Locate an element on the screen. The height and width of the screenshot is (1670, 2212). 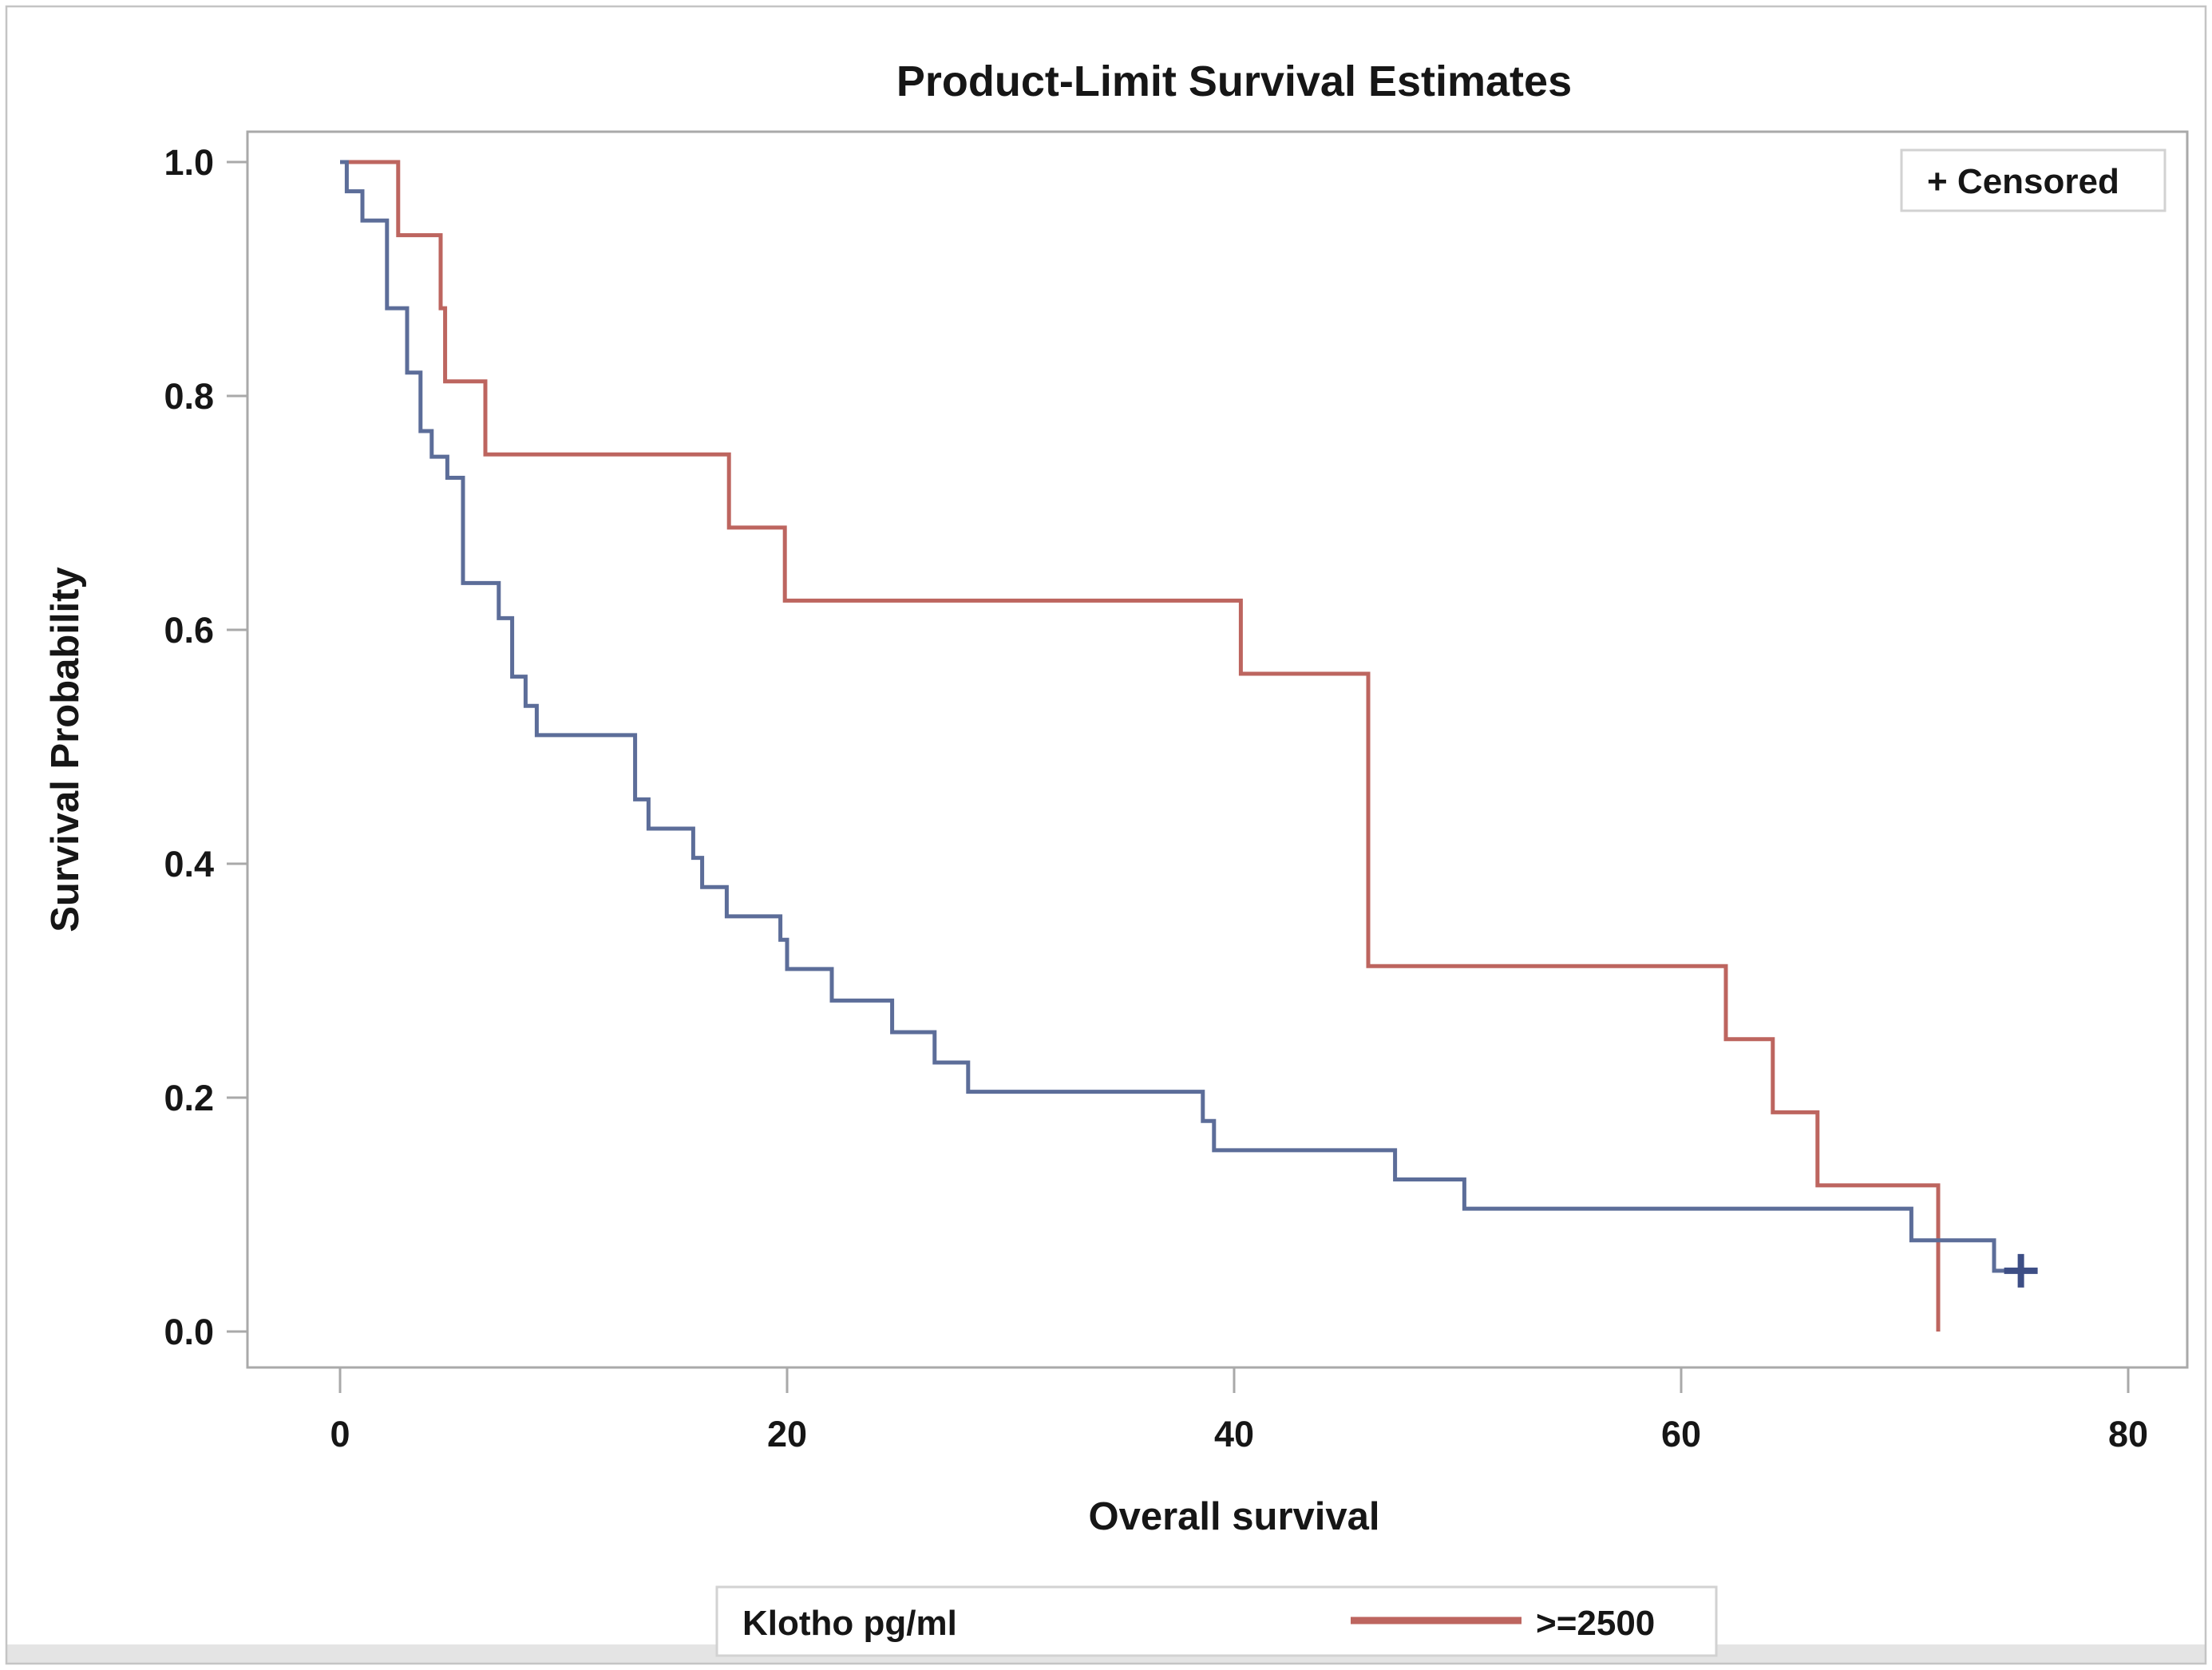
x-axis-title: Overall survival is located at coordinates (1233, 1516).